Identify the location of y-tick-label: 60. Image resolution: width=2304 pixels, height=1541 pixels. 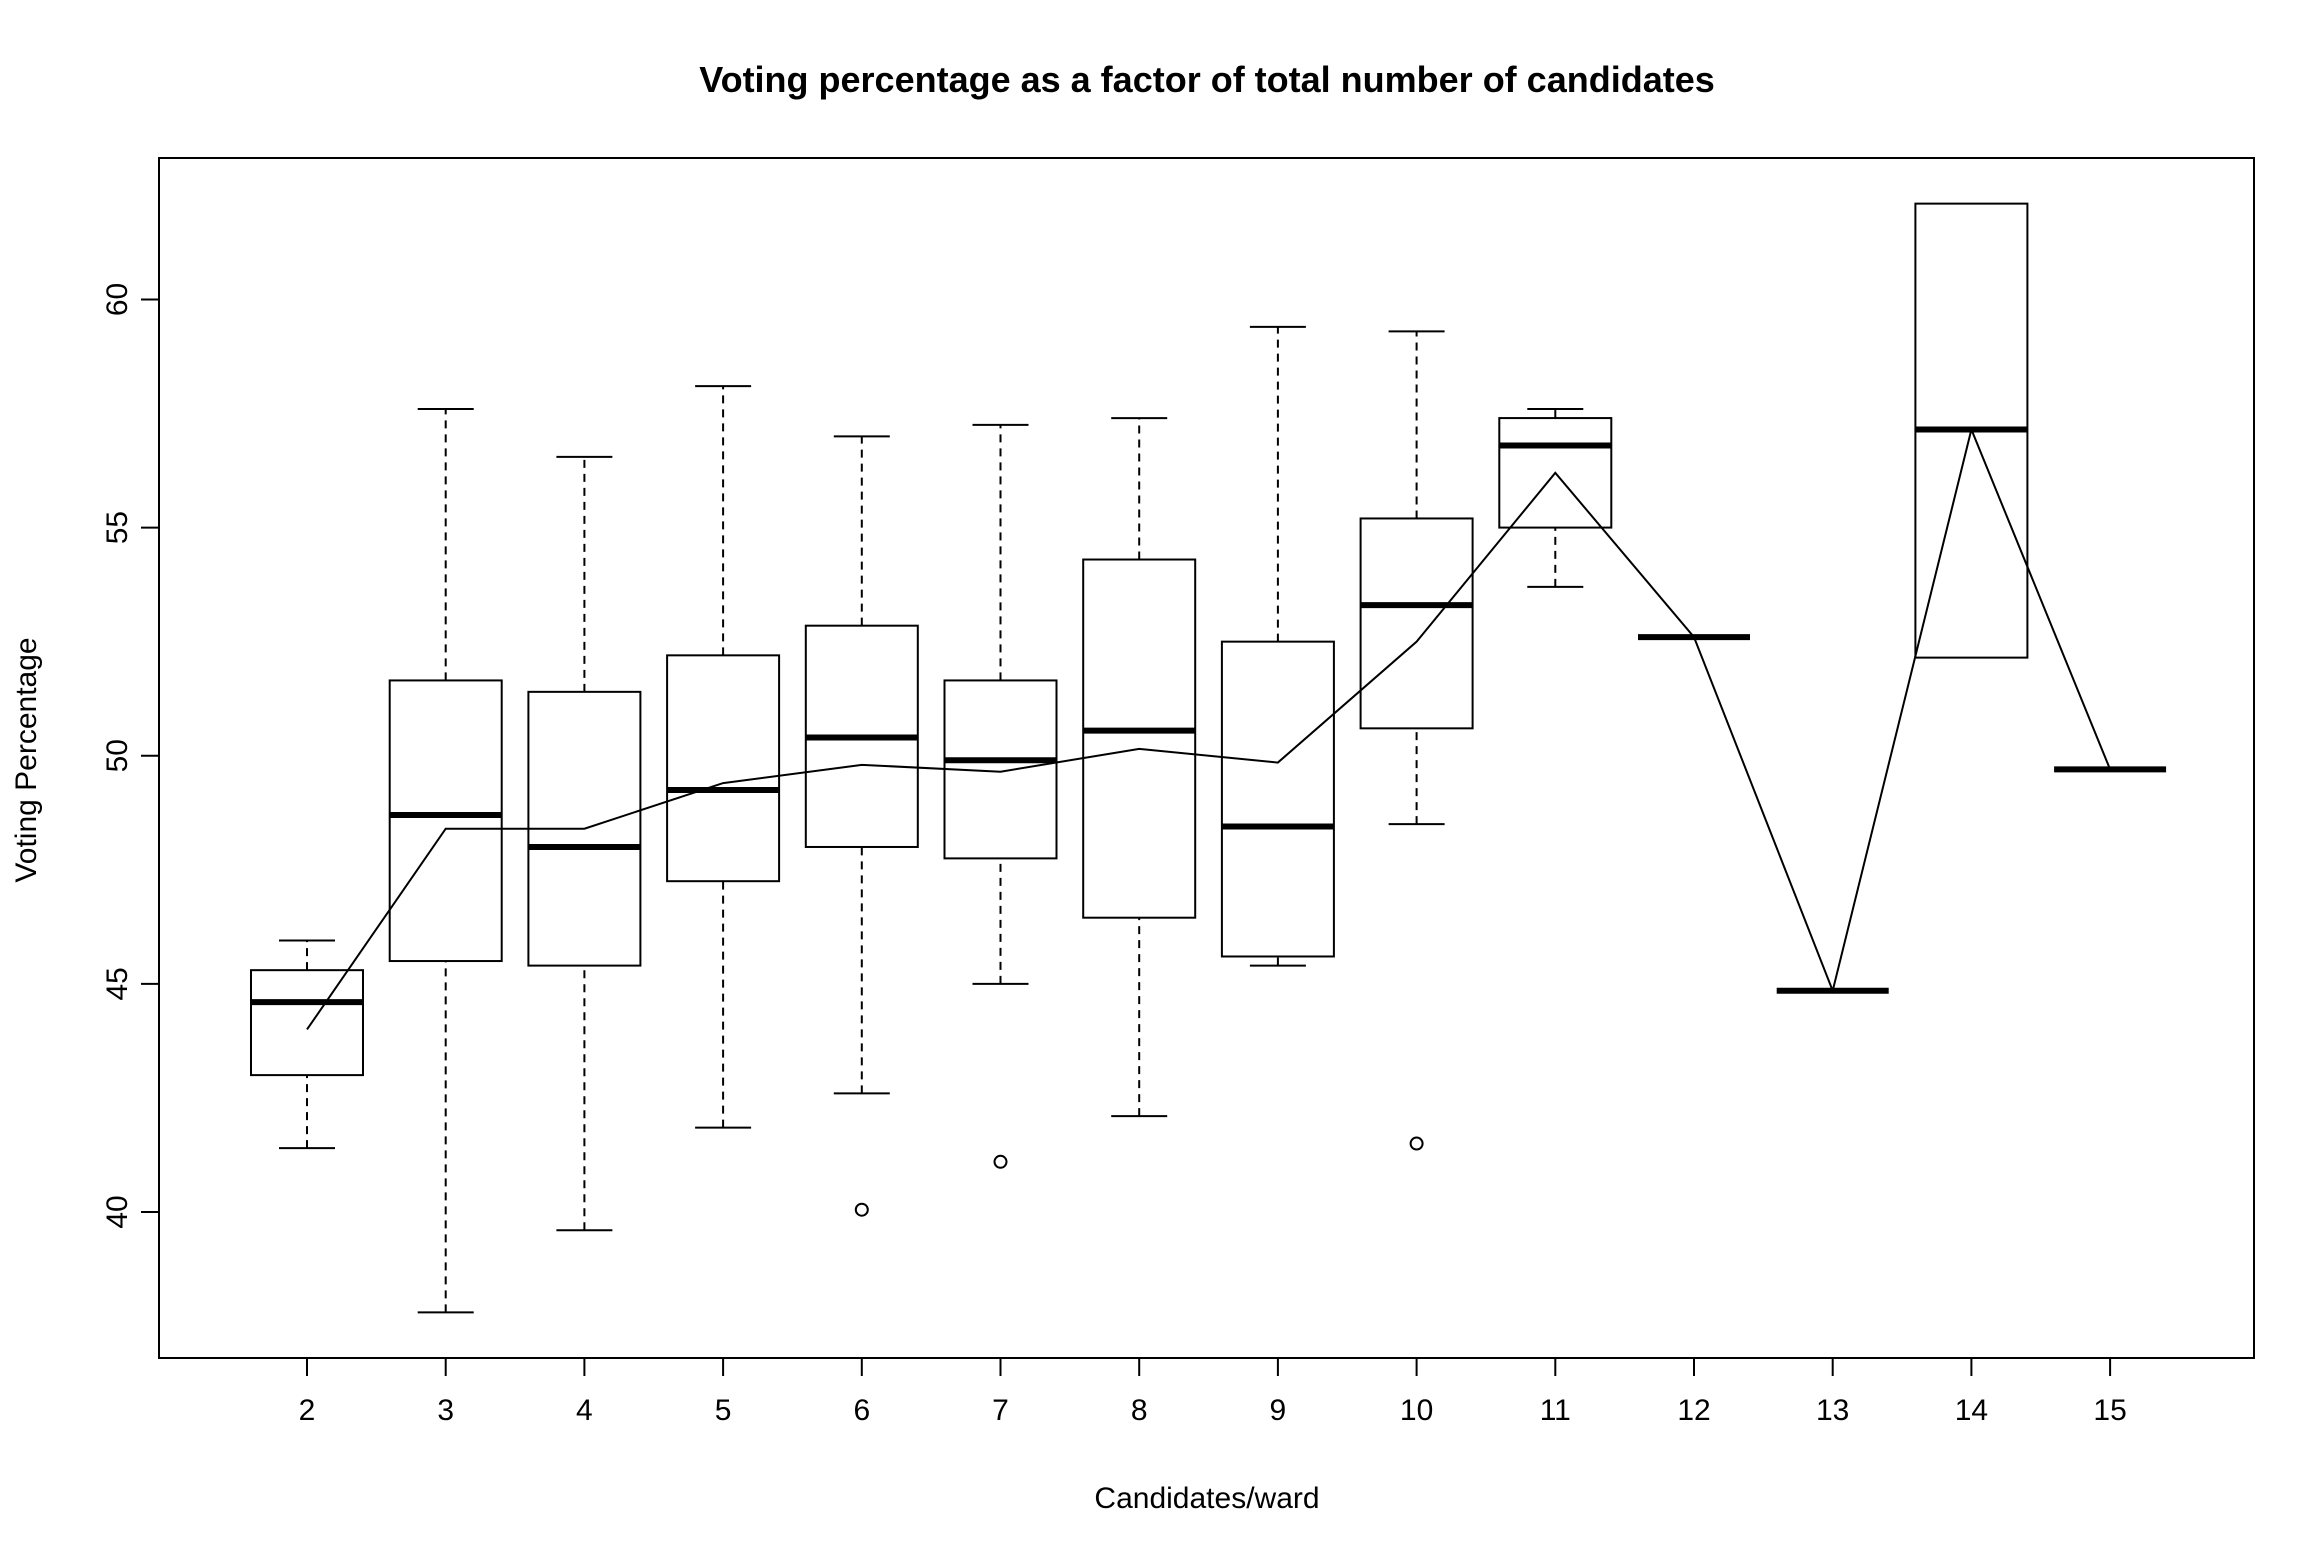
(117, 299).